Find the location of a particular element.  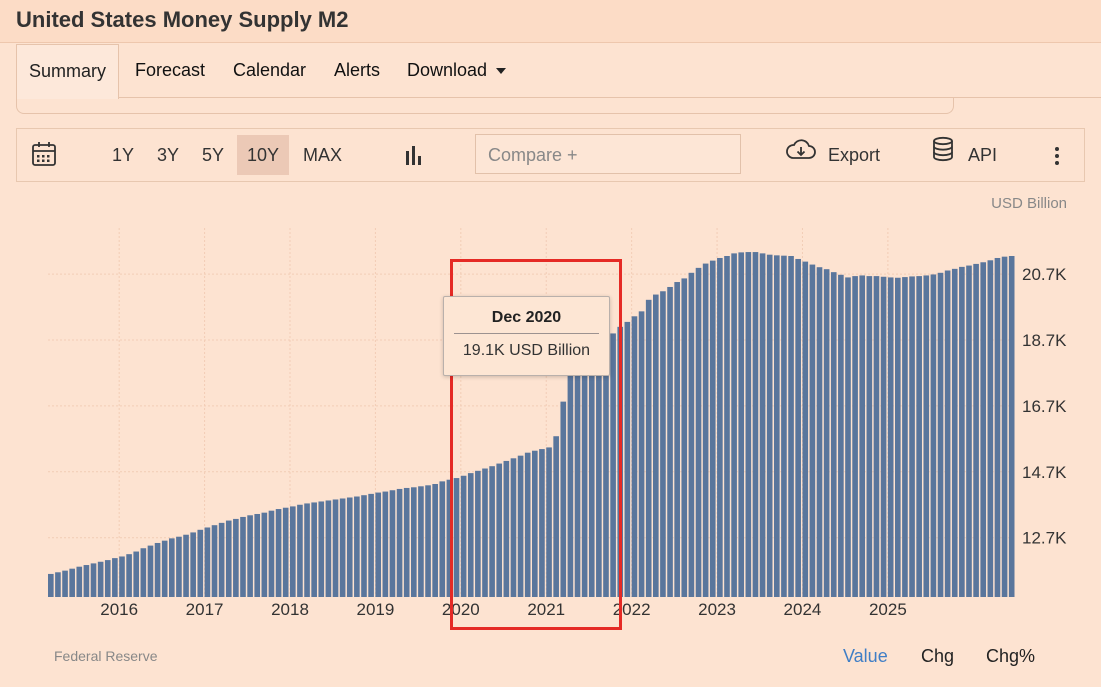

tab-alerts: Alerts is located at coordinates (357, 70).